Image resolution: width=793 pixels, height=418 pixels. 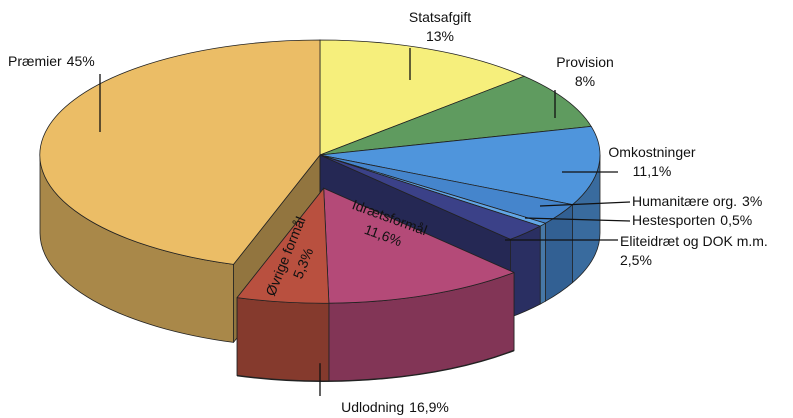 I want to click on slice-name: Hestesporten, so click(x=673, y=220).